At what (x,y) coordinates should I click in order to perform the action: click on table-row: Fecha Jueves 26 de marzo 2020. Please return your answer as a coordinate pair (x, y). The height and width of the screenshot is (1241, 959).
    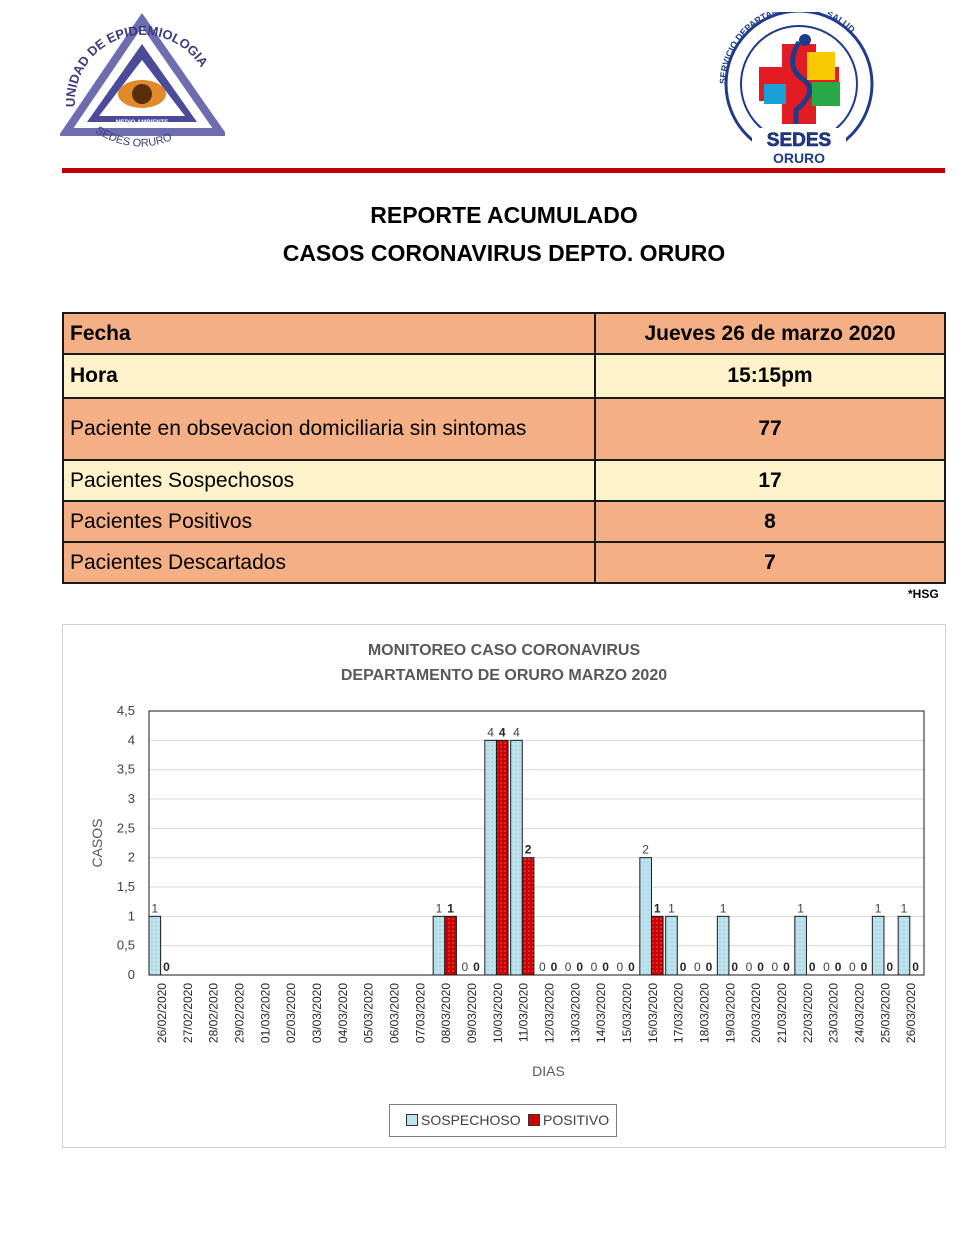
    Looking at the image, I should click on (504, 333).